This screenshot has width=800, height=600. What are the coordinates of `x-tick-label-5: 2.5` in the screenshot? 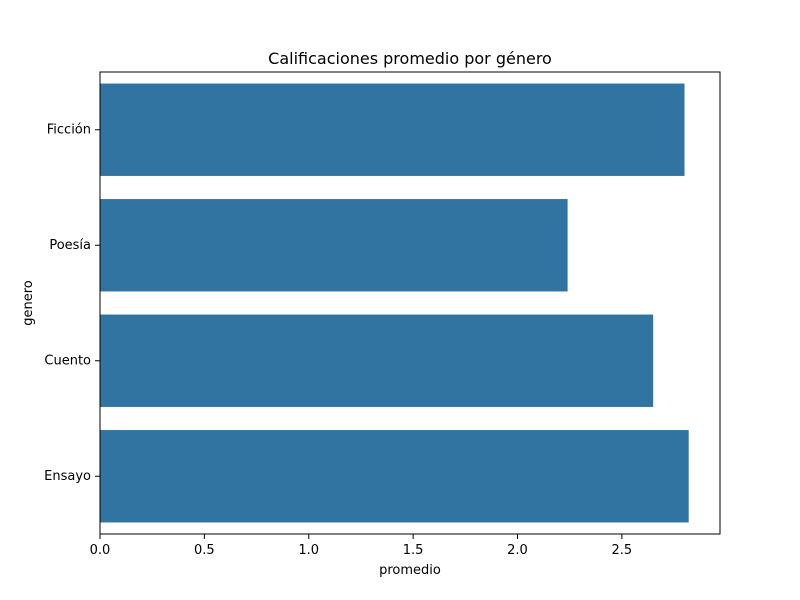 It's located at (622, 550).